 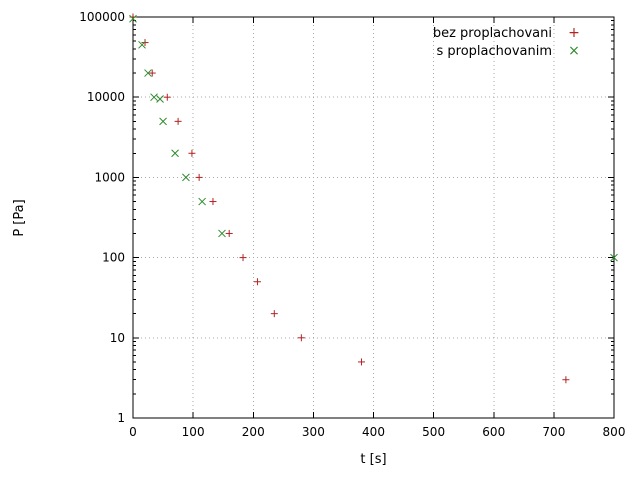 I want to click on x-axis-label: t [s], so click(x=373, y=459).